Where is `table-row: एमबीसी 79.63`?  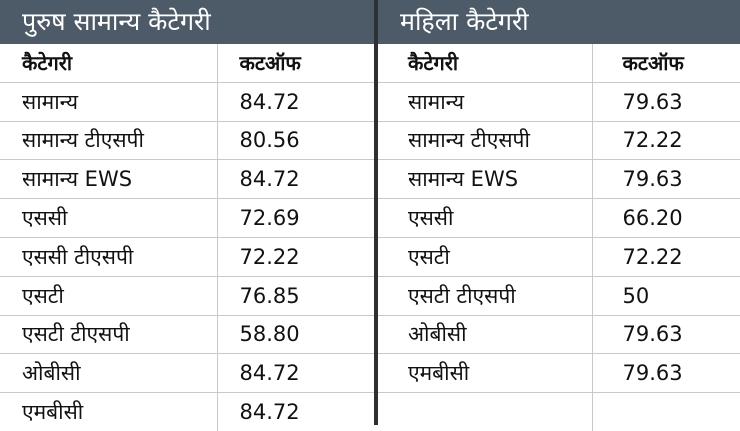
table-row: एमबीसी 79.63 is located at coordinates (559, 373).